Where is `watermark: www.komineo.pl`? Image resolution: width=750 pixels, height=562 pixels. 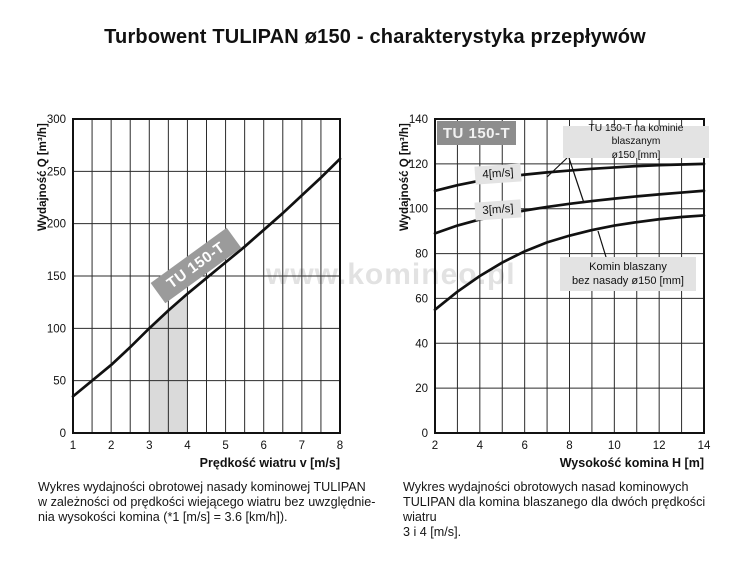 watermark: www.komineo.pl is located at coordinates (391, 274).